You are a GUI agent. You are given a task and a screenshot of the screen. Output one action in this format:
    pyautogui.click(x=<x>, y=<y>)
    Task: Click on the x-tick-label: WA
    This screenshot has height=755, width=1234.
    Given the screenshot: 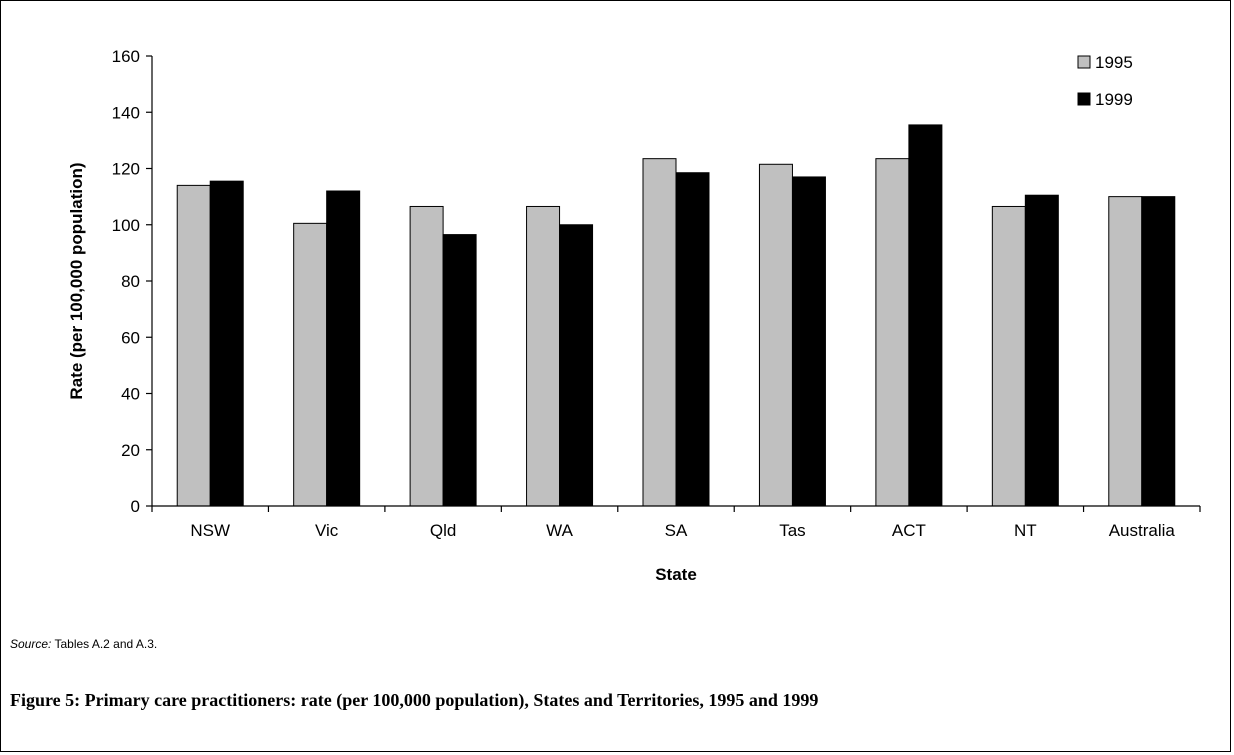 What is the action you would take?
    pyautogui.click(x=559, y=530)
    